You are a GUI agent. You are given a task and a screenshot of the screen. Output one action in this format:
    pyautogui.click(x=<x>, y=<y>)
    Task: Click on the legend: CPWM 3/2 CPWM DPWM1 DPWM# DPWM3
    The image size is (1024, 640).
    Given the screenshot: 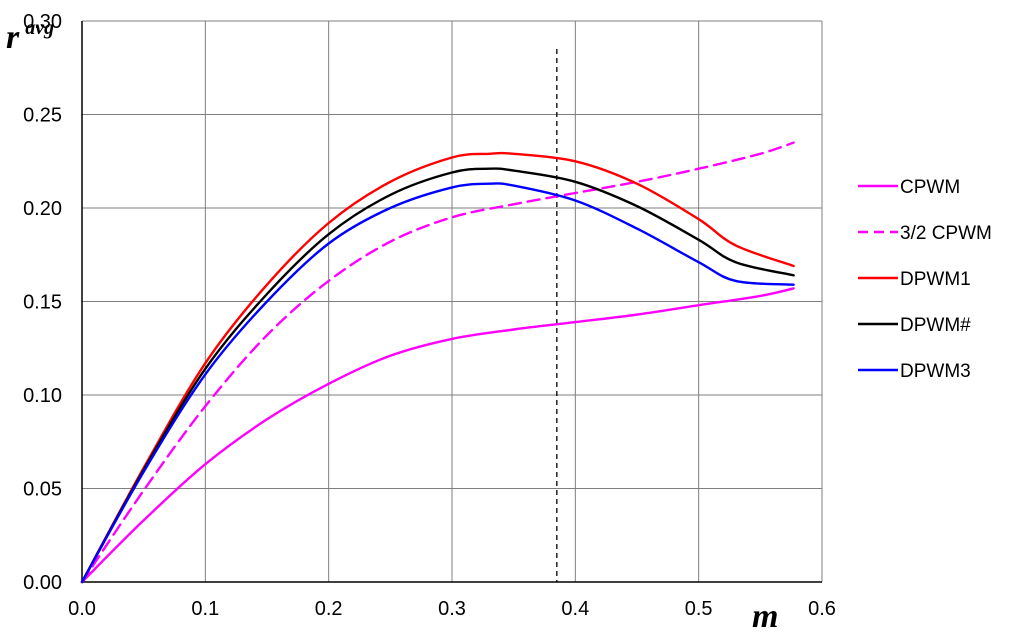 What is the action you would take?
    pyautogui.click(x=925, y=279)
    